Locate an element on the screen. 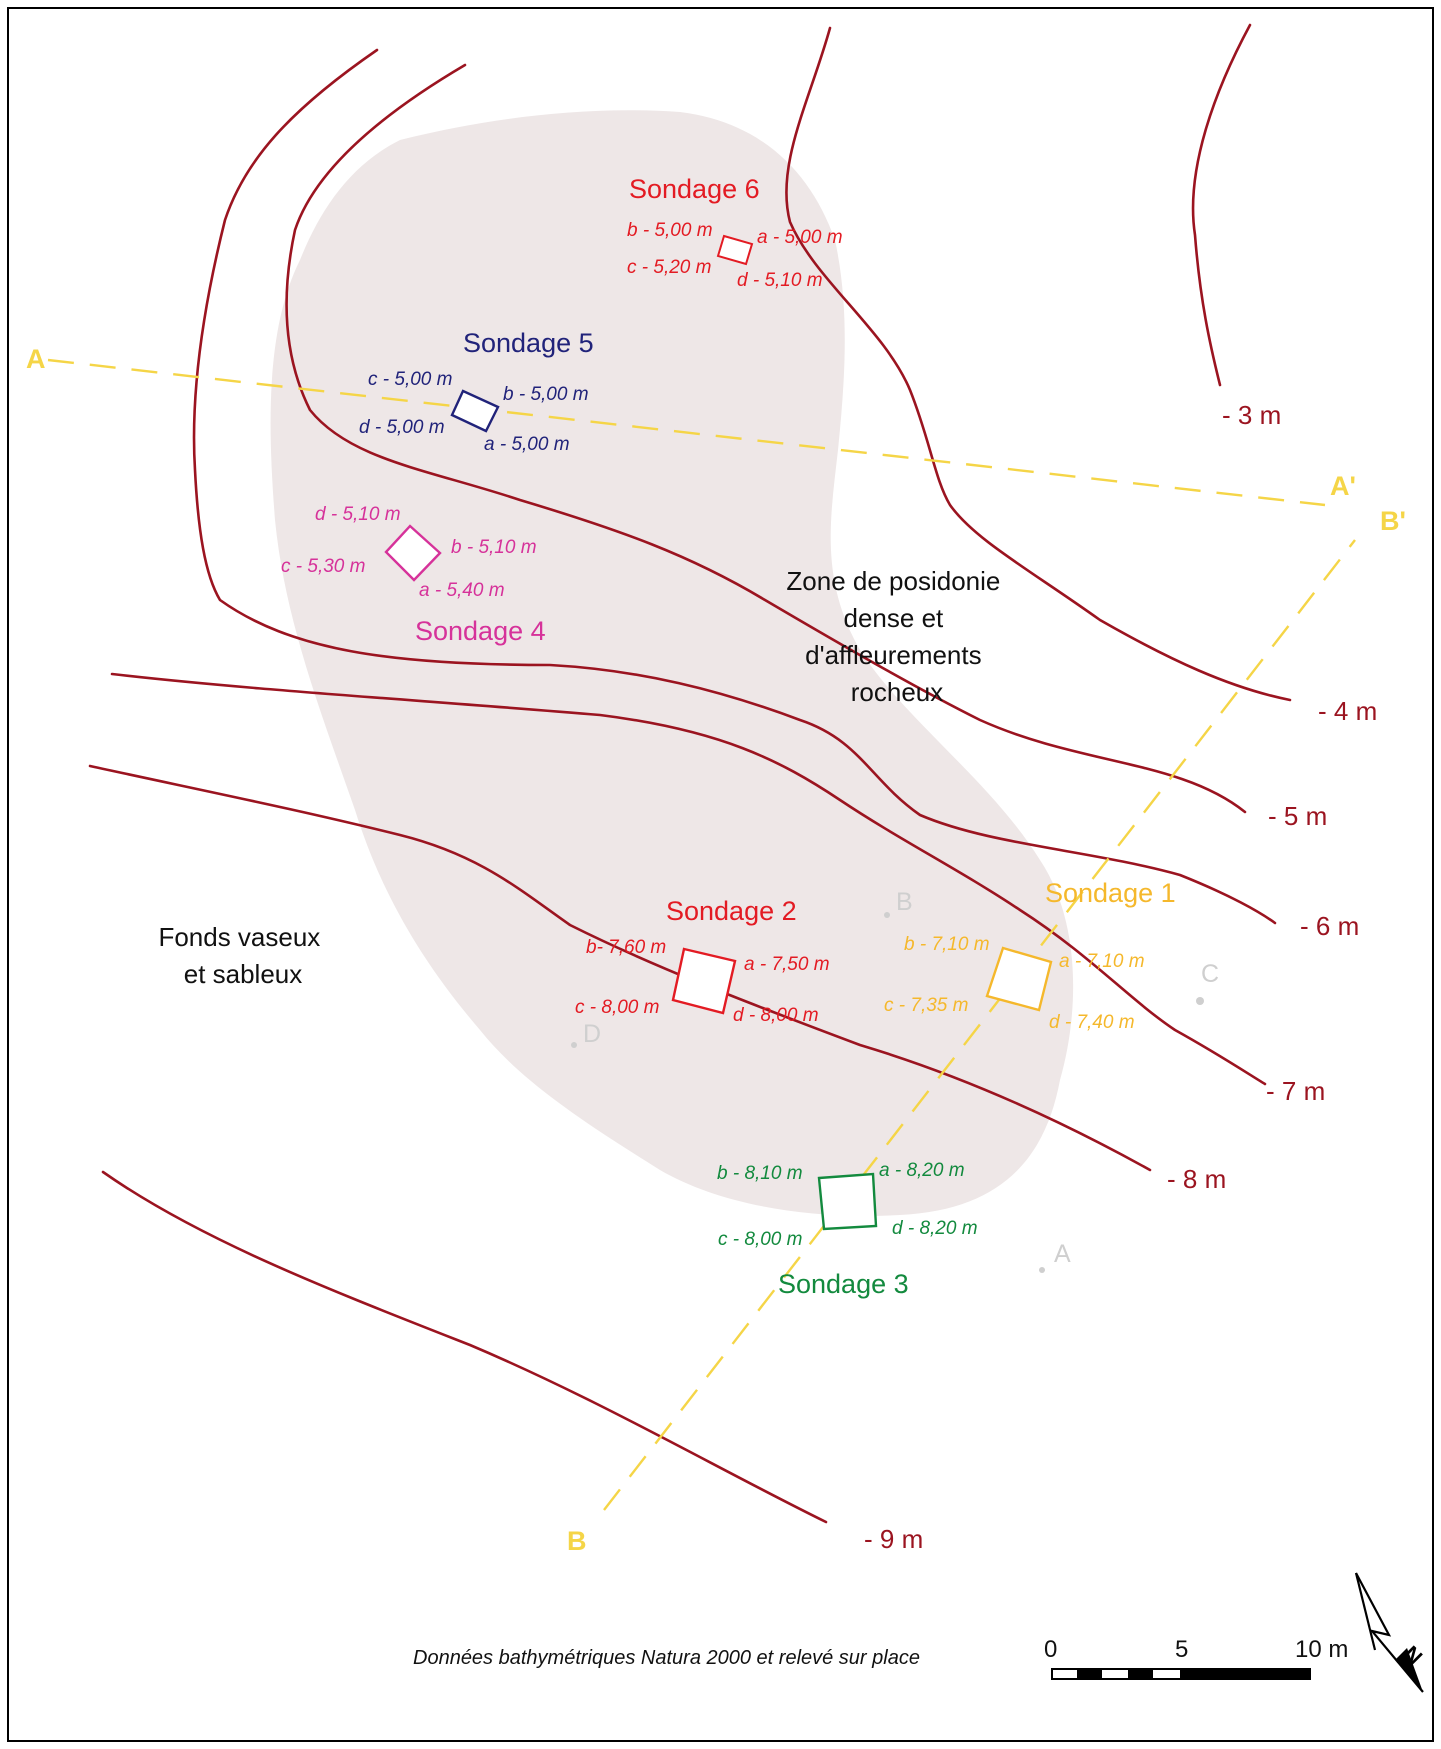 The height and width of the screenshot is (1749, 1441). sondage-4-corner-b: b - 5,10 m is located at coordinates (494, 547).